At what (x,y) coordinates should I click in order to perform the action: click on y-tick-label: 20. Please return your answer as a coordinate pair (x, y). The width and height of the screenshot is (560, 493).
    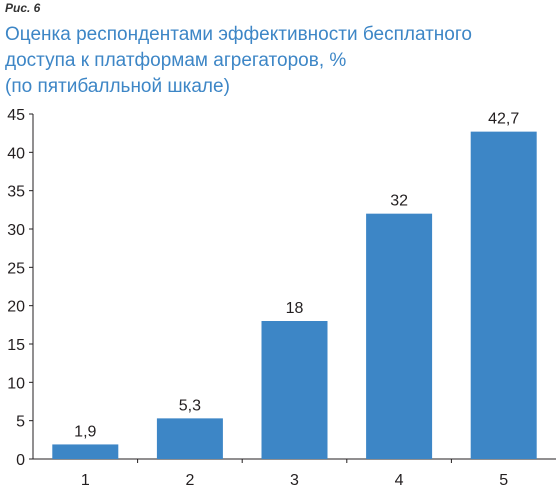
    Looking at the image, I should click on (16, 307).